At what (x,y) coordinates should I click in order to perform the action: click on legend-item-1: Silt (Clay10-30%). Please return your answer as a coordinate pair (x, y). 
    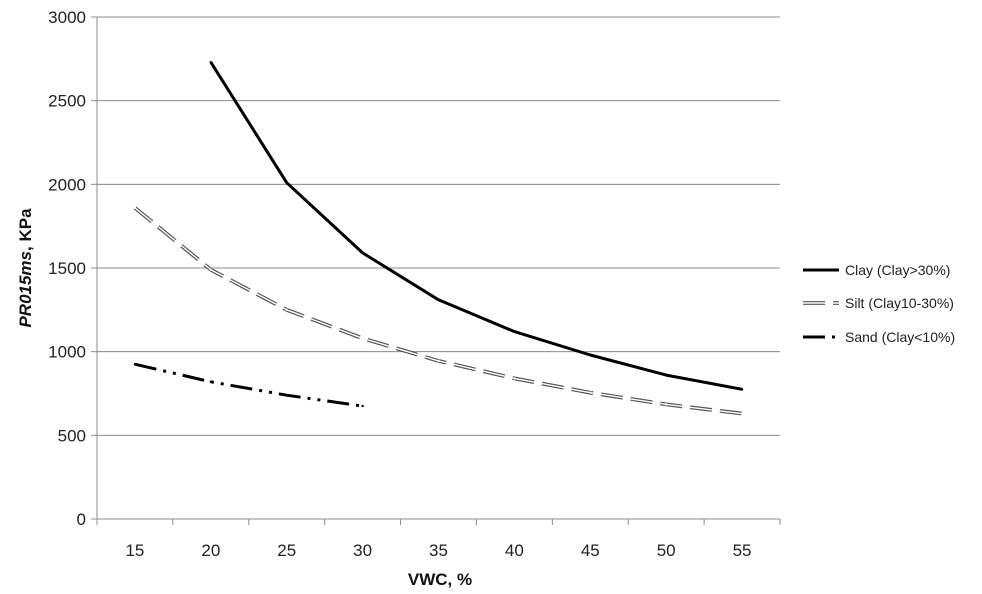
    Looking at the image, I should click on (878, 303).